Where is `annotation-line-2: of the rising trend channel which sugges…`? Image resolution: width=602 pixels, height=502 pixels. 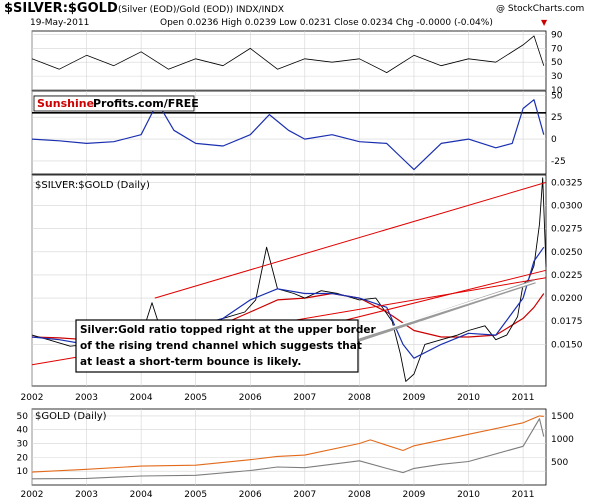
annotation-line-2: of the rising trend channel which sugges… is located at coordinates (221, 346).